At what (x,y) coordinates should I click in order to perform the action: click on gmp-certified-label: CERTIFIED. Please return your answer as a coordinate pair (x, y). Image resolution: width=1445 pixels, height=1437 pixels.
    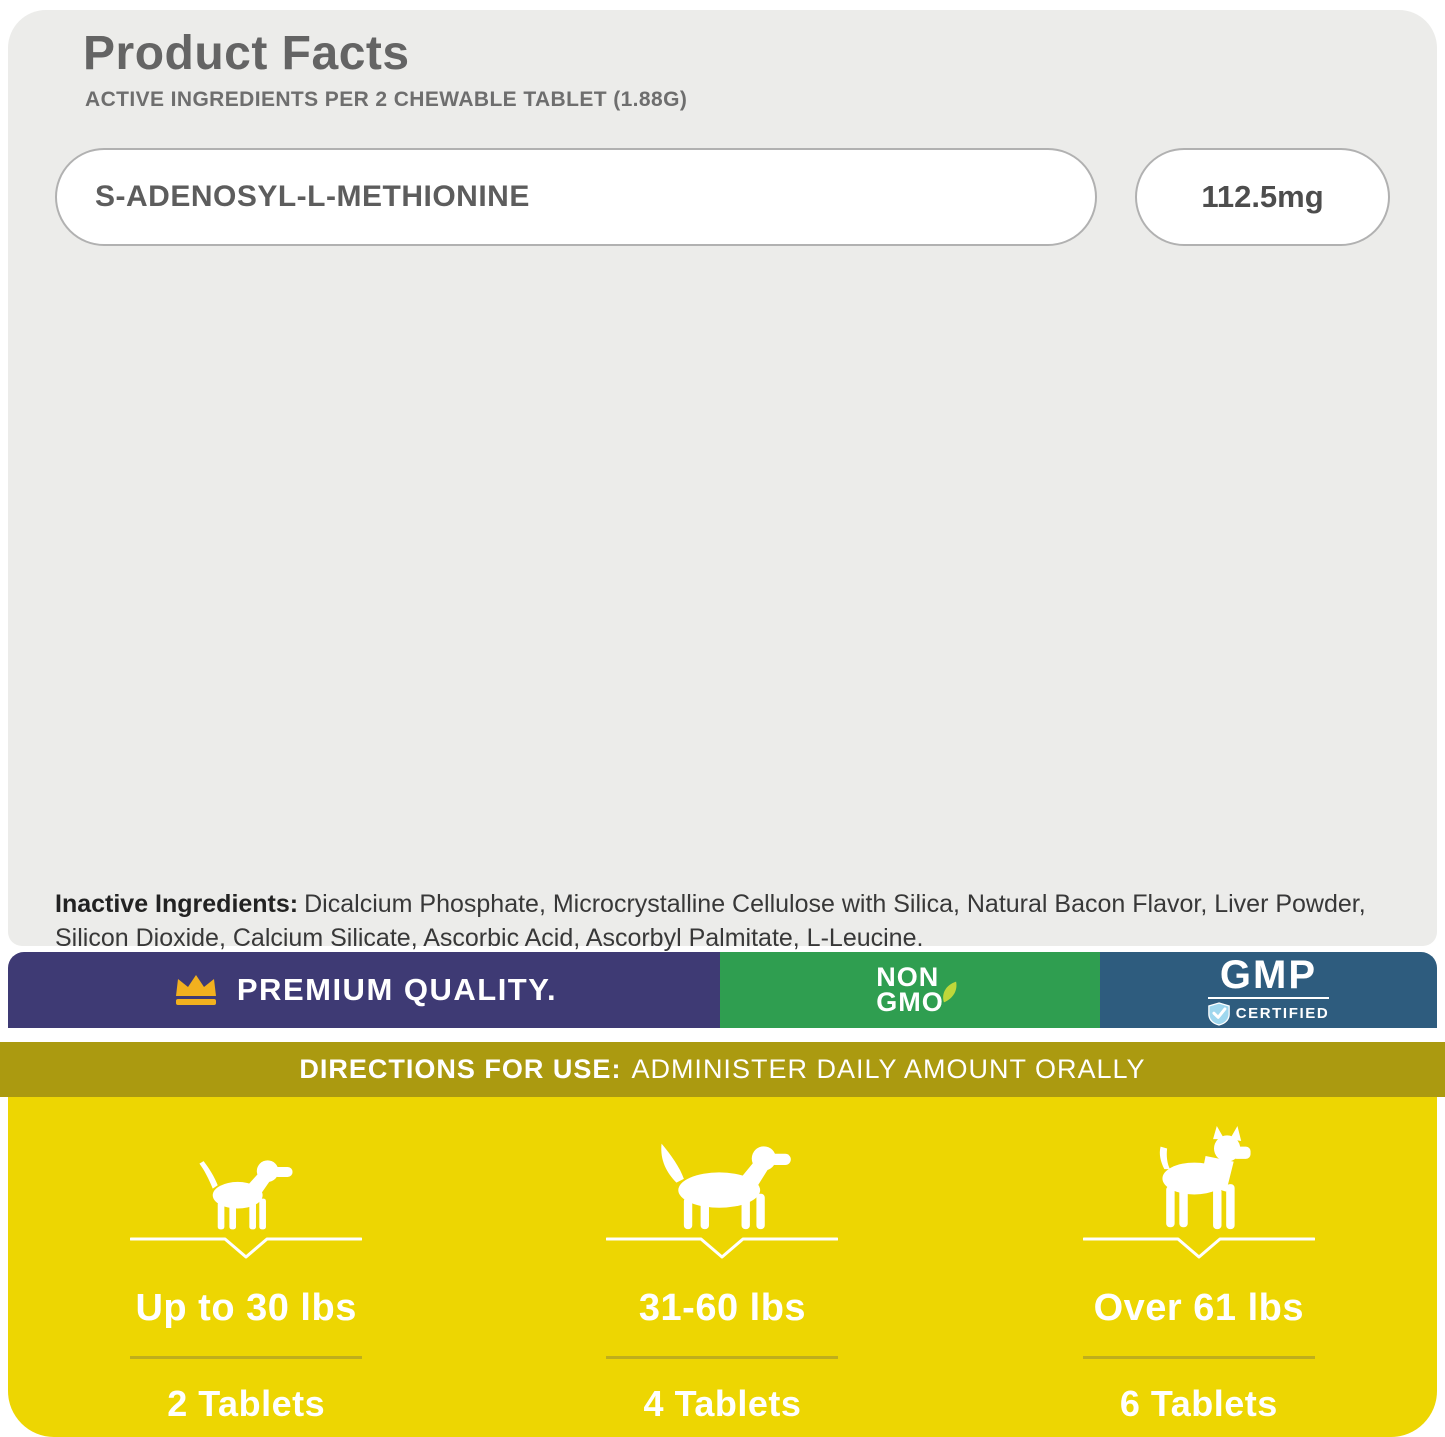
    Looking at the image, I should click on (1282, 1013).